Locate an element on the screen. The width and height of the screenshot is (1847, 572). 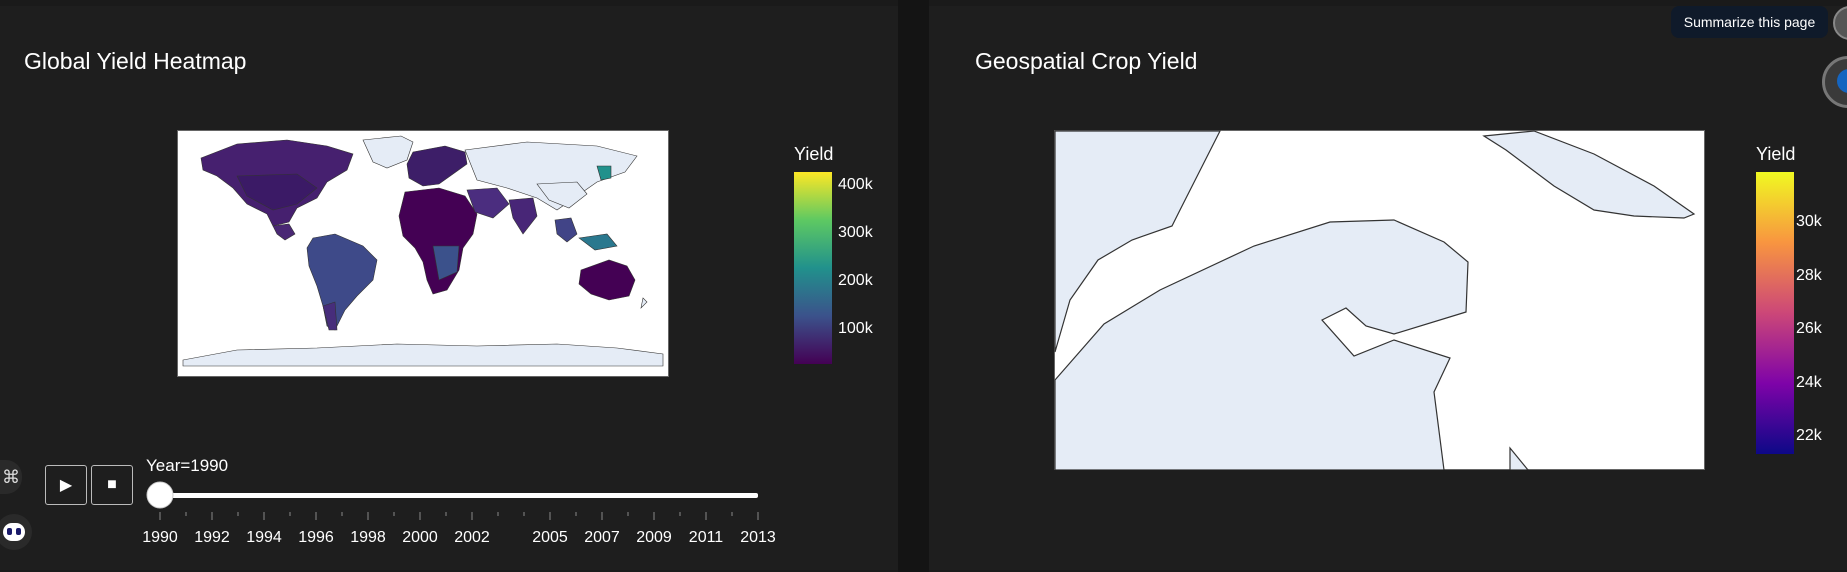
stop-button: ■ is located at coordinates (112, 485).